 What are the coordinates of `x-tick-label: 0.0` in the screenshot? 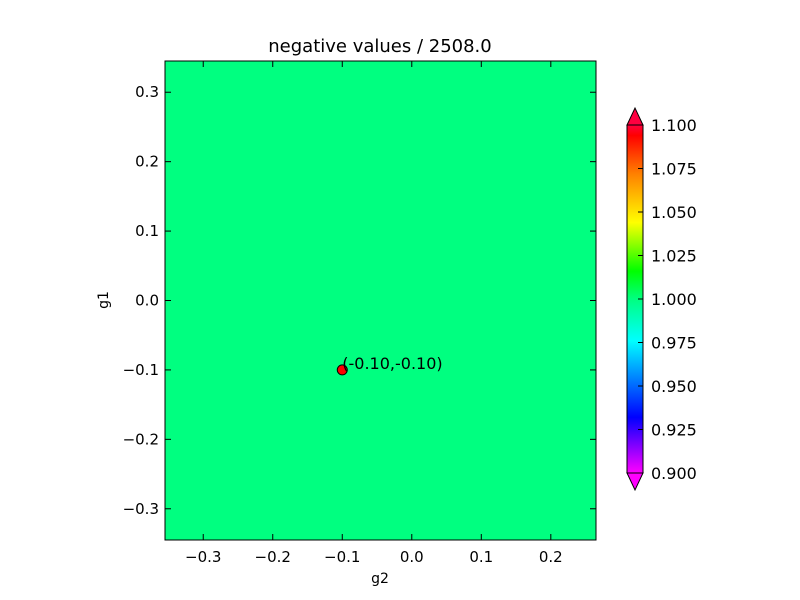 It's located at (412, 557).